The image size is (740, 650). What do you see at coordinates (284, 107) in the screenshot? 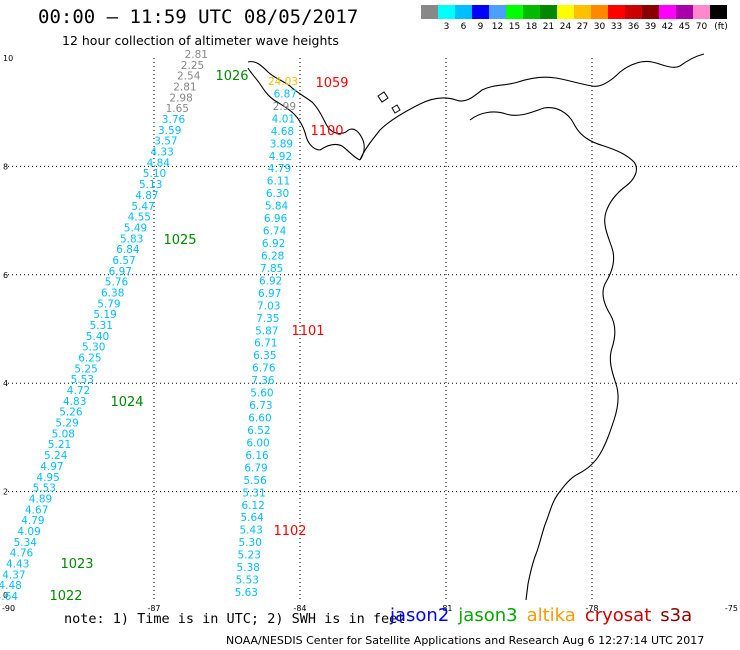
I see `track-b-value: 2.99` at bounding box center [284, 107].